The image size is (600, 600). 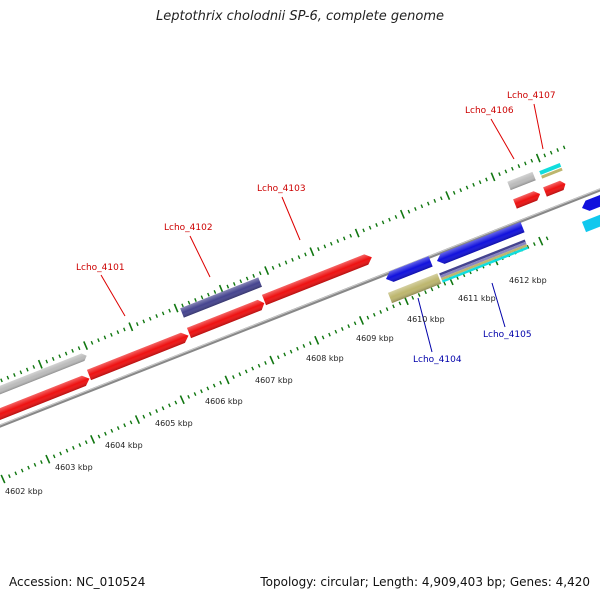 What do you see at coordinates (507, 335) in the screenshot?
I see `gene-label-lcho-4105: Lcho_4105` at bounding box center [507, 335].